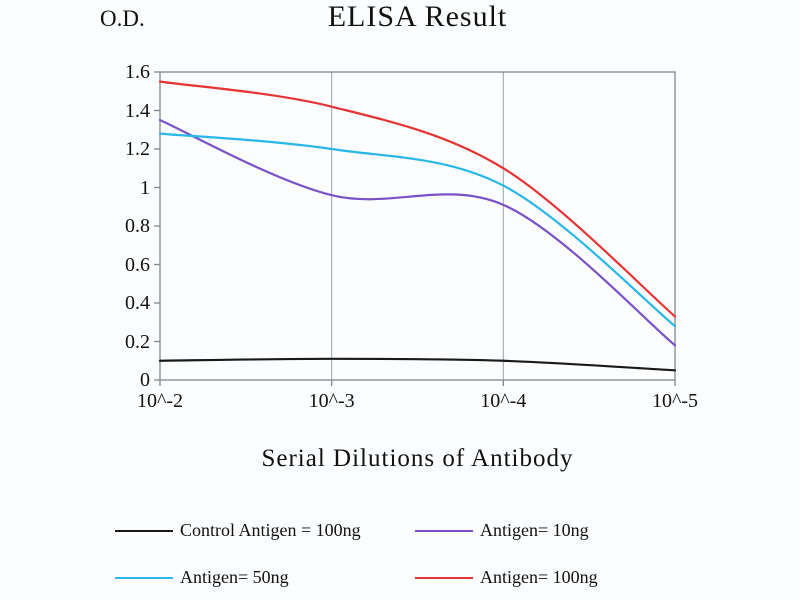 The image size is (800, 600). What do you see at coordinates (137, 149) in the screenshot?
I see `y-tick-label: 1.2` at bounding box center [137, 149].